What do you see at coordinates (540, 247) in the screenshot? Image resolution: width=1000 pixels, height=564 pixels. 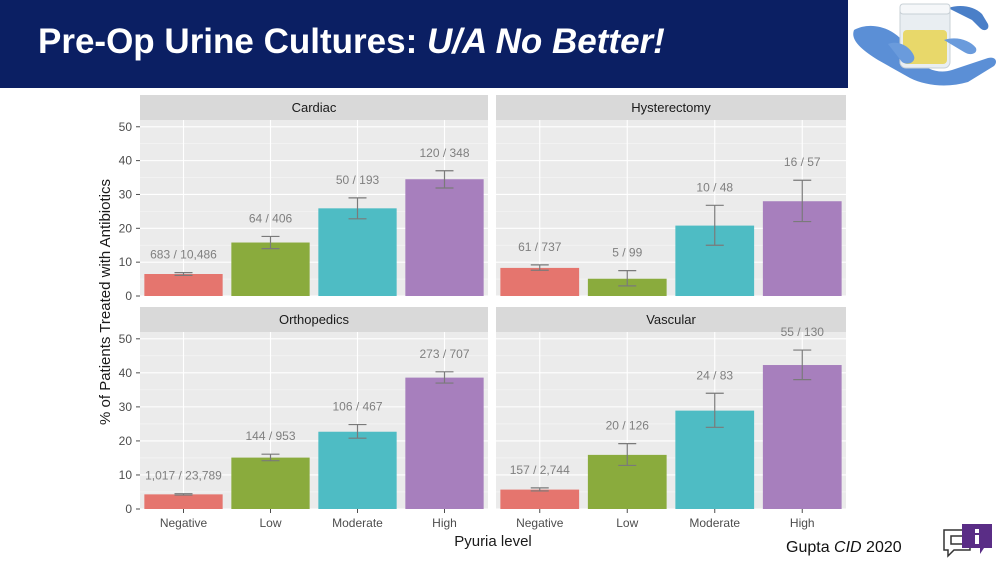 I see `data-label: 61 / 737` at bounding box center [540, 247].